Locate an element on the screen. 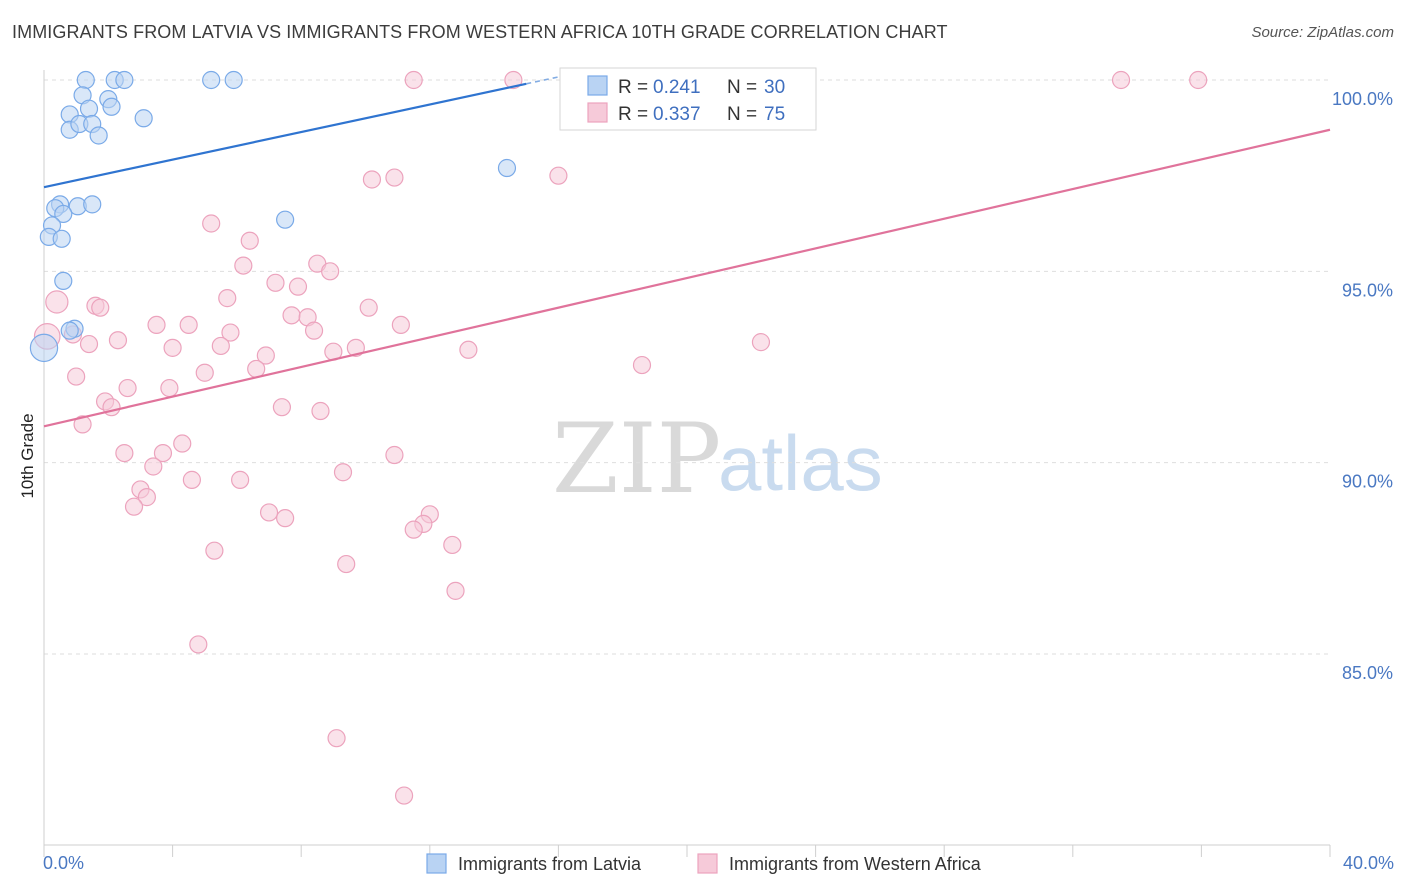 The height and width of the screenshot is (892, 1406). legend-n-label-western-africa: N = is located at coordinates (742, 114).